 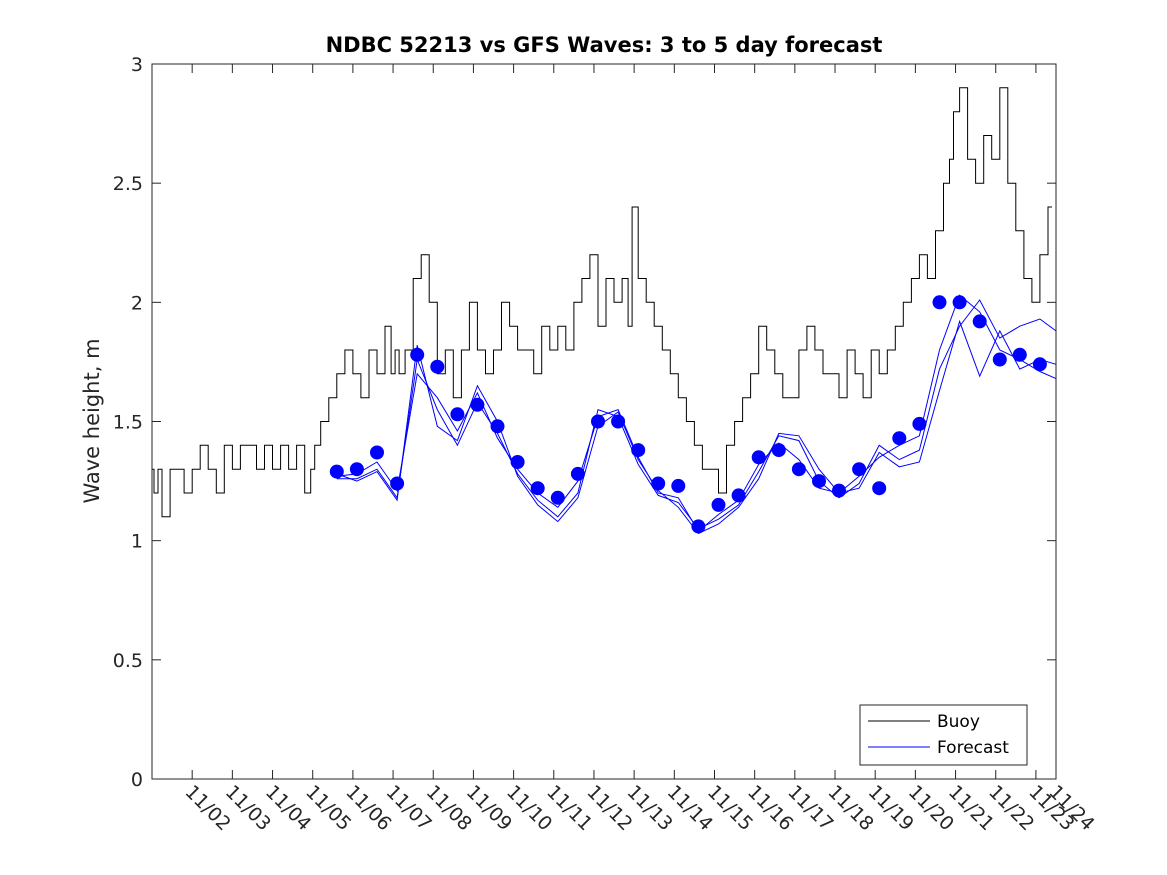 I want to click on legend-forecast-label: Forecast, so click(x=973, y=748).